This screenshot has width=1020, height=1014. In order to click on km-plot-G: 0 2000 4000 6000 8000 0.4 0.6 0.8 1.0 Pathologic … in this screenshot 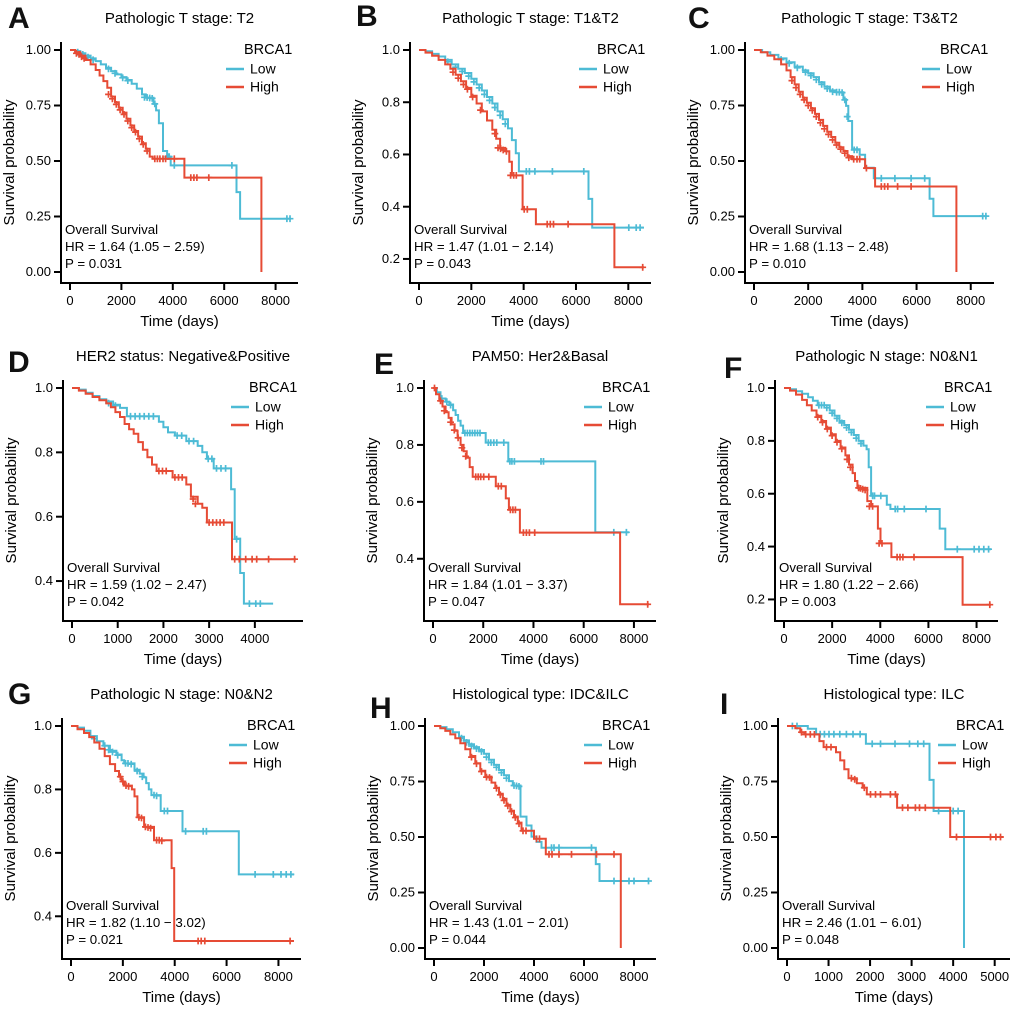, I will do `click(151, 846)`.